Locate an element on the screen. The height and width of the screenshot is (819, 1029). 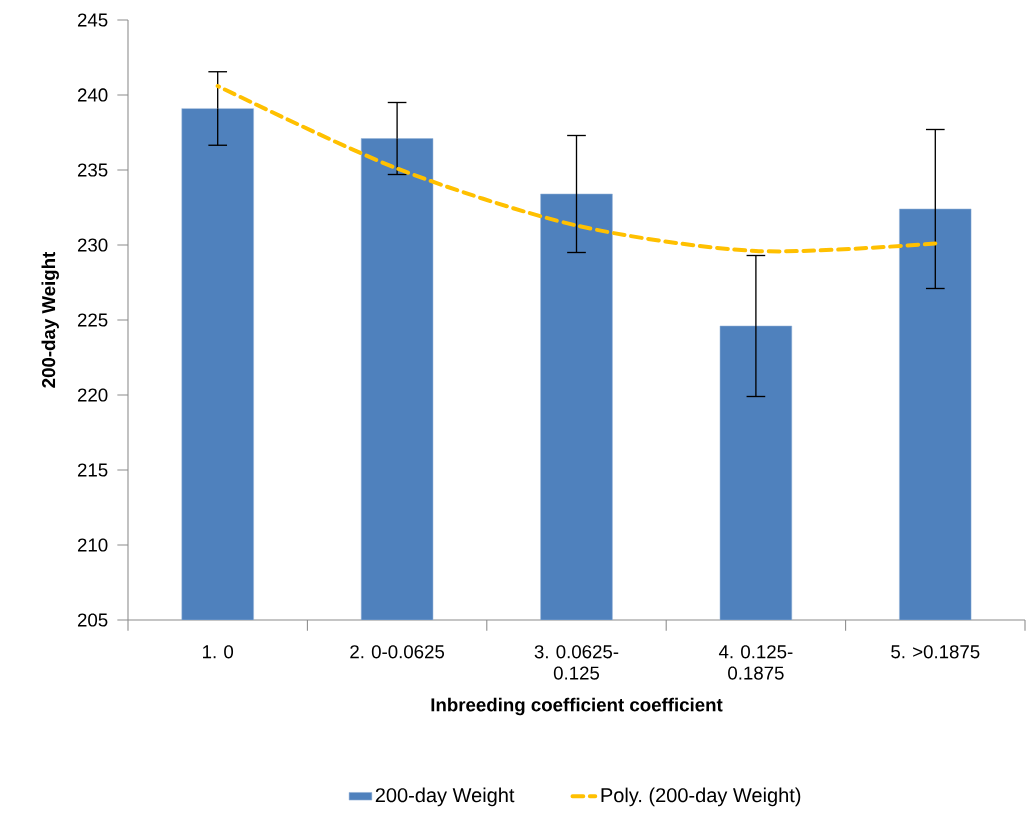
x-tick-label: 4. 0.125-0.1875 is located at coordinates (755, 662).